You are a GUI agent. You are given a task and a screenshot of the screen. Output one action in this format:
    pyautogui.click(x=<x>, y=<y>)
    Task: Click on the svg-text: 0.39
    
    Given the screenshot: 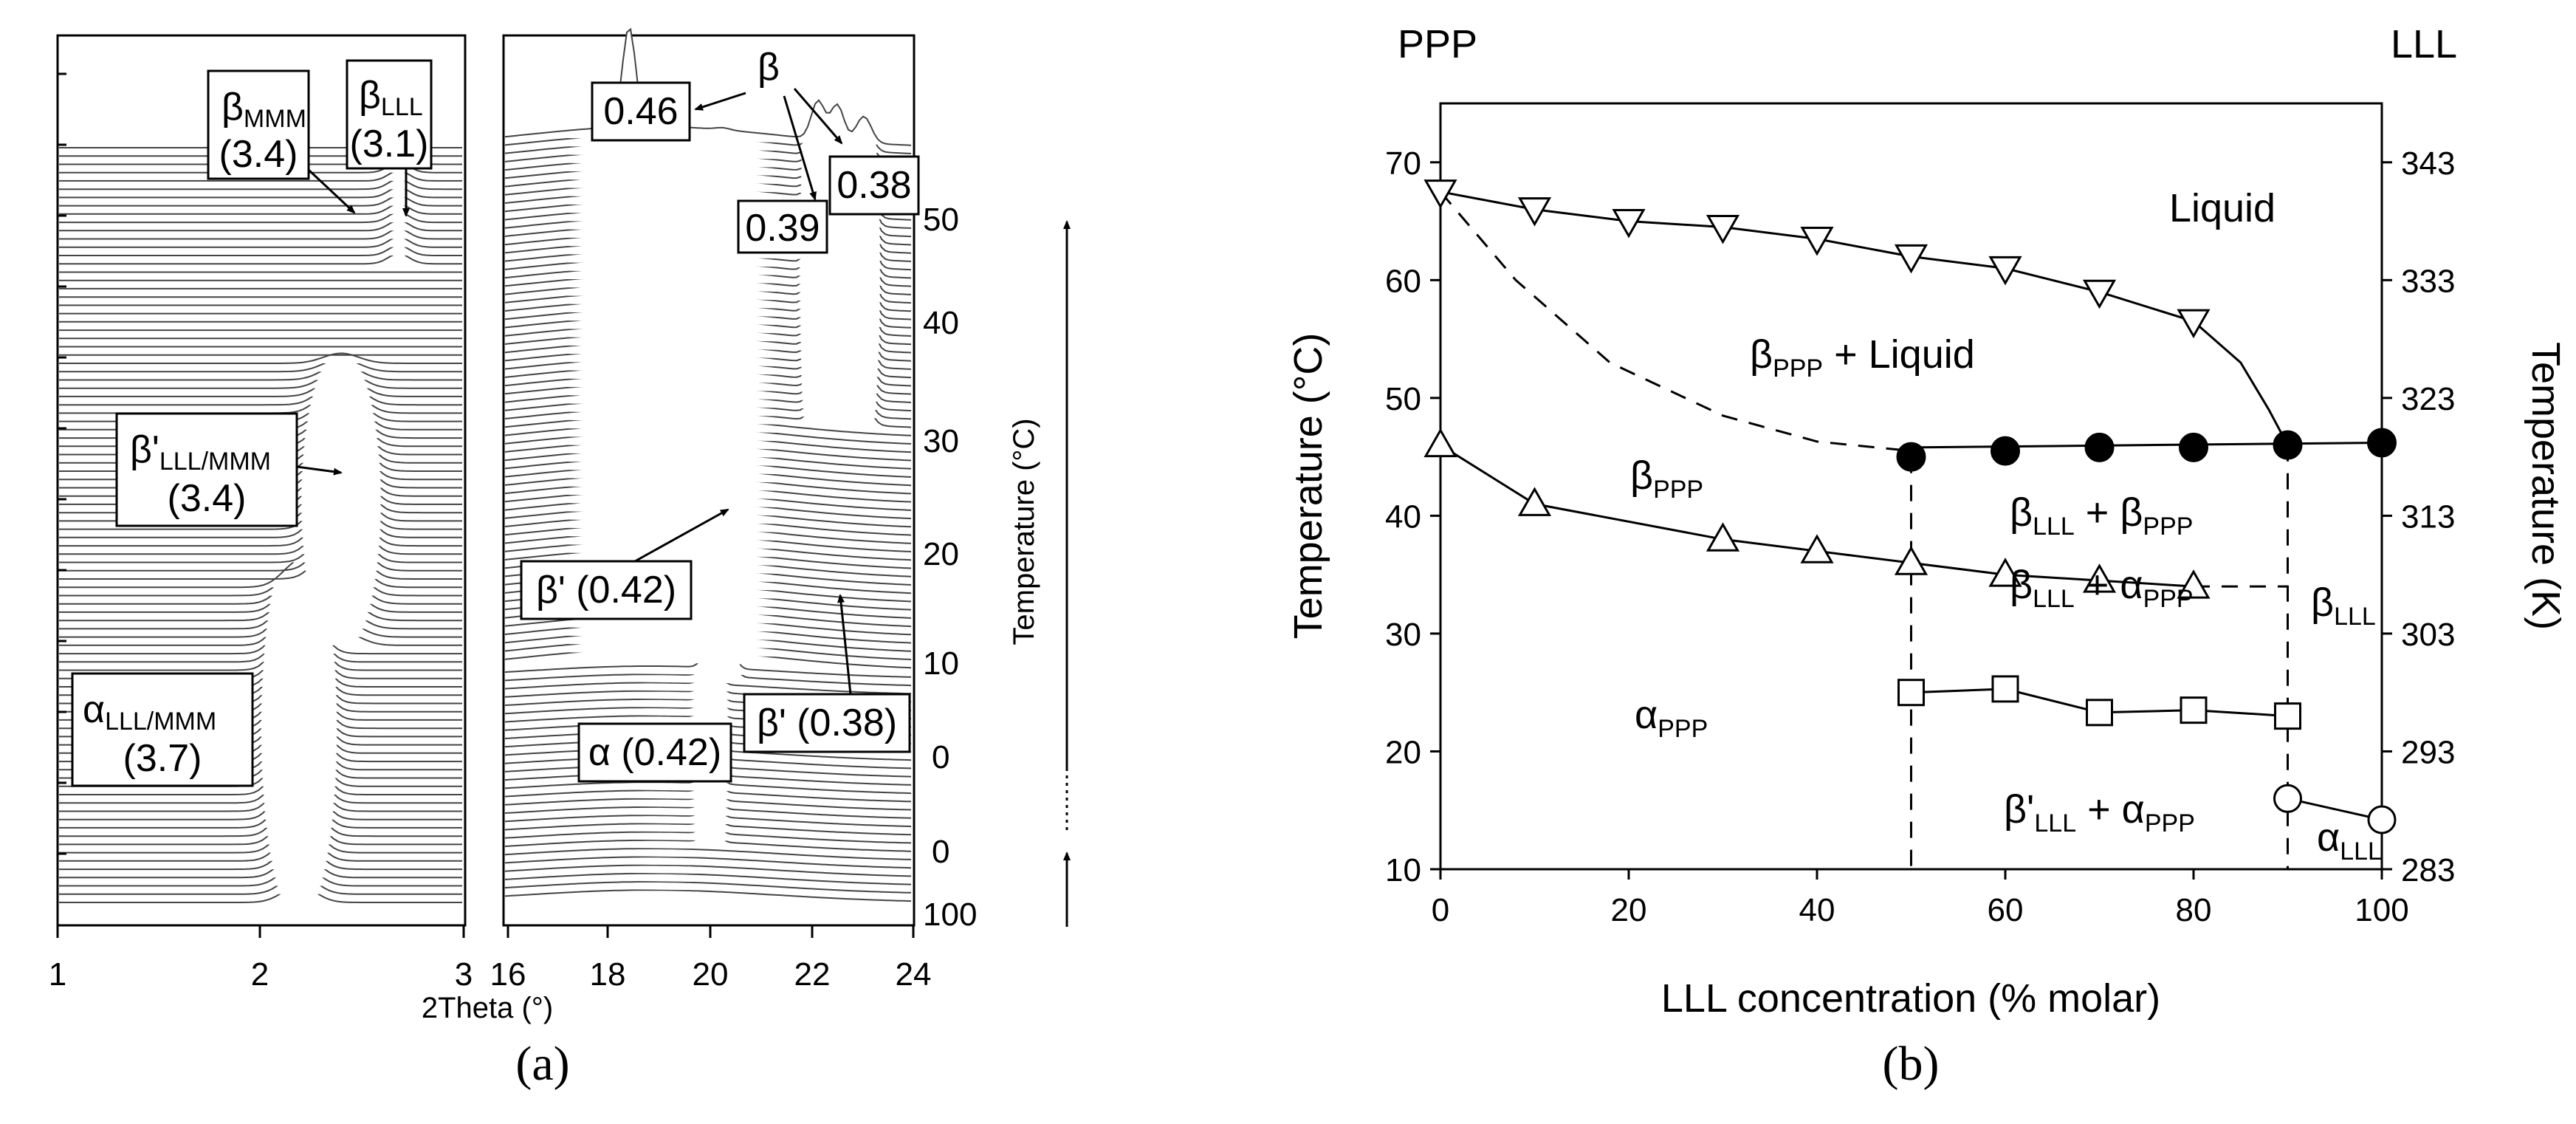 What is the action you would take?
    pyautogui.click(x=782, y=228)
    